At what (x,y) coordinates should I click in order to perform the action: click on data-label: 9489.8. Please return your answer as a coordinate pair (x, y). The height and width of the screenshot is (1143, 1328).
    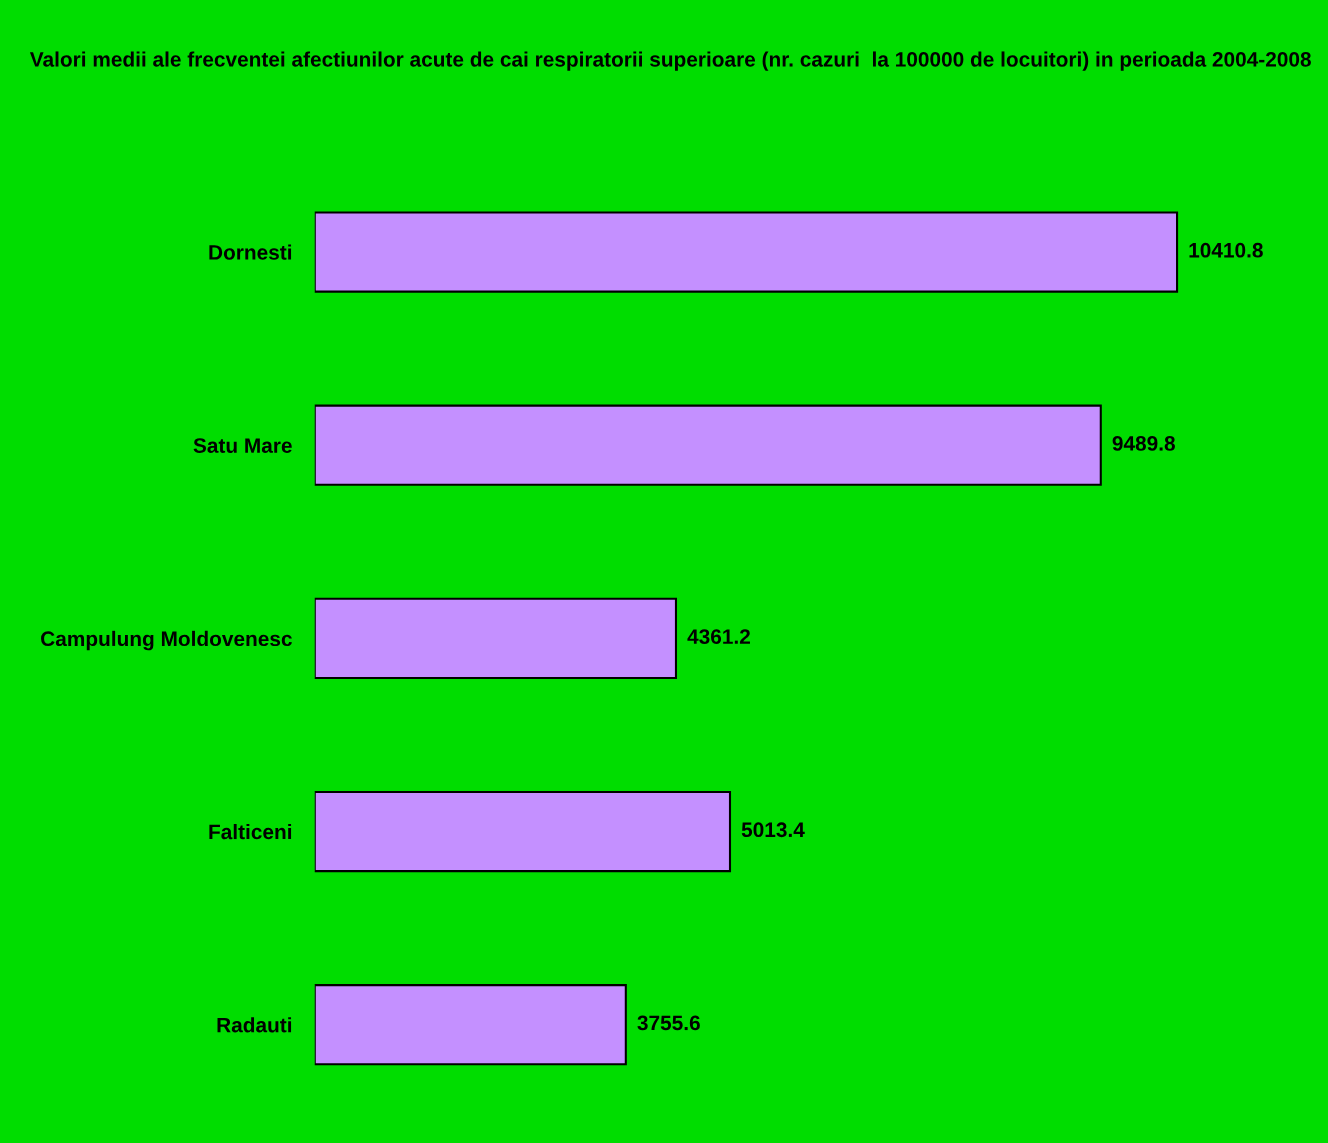
    Looking at the image, I should click on (1143, 443).